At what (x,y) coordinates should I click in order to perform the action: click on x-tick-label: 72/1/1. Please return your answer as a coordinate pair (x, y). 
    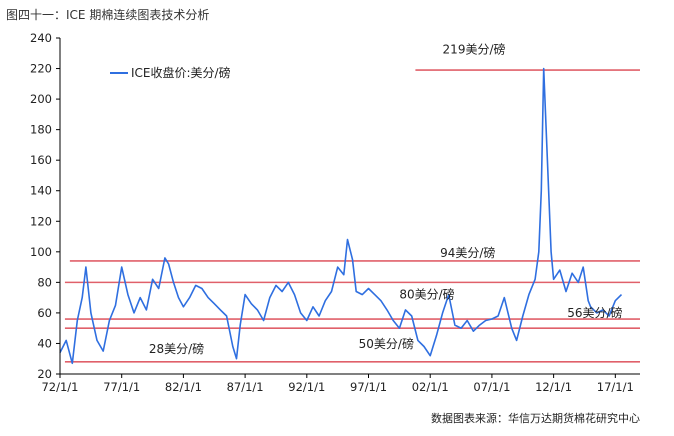
    Looking at the image, I should click on (59, 387).